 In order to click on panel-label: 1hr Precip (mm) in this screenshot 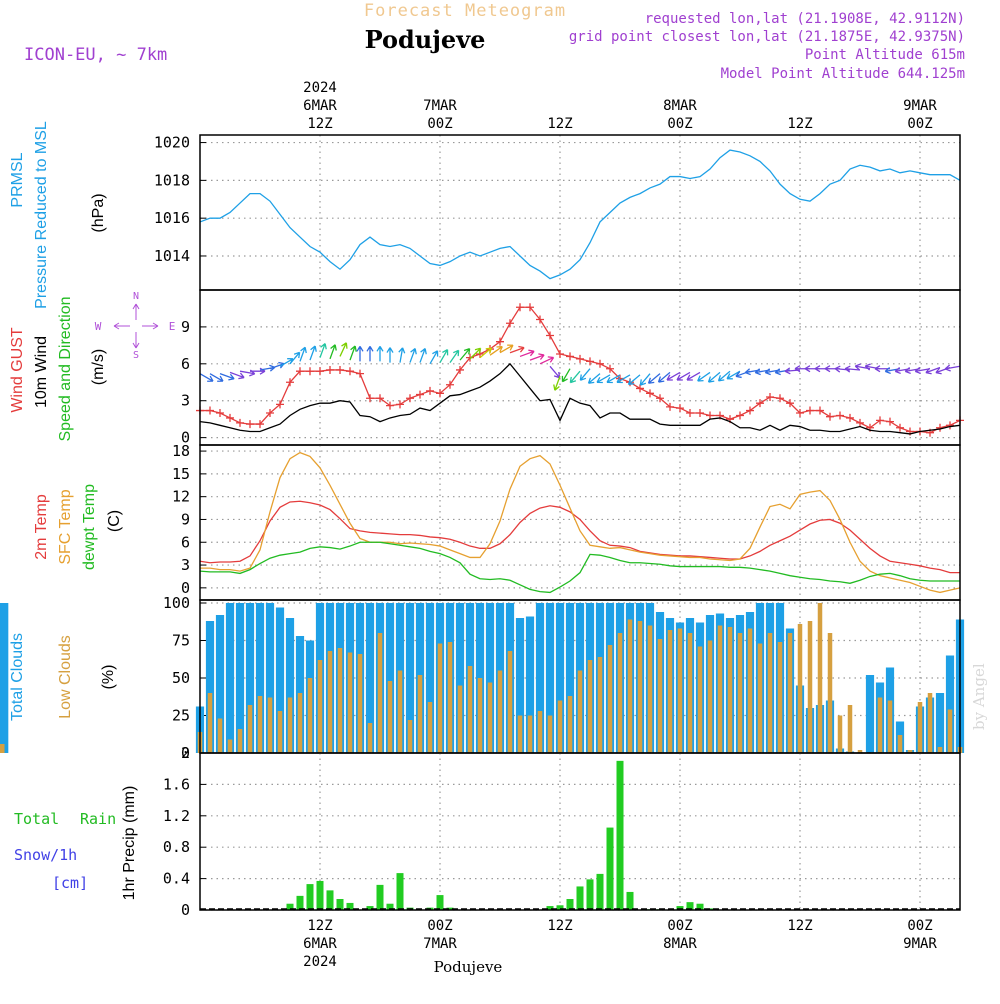, I will do `click(129, 843)`.